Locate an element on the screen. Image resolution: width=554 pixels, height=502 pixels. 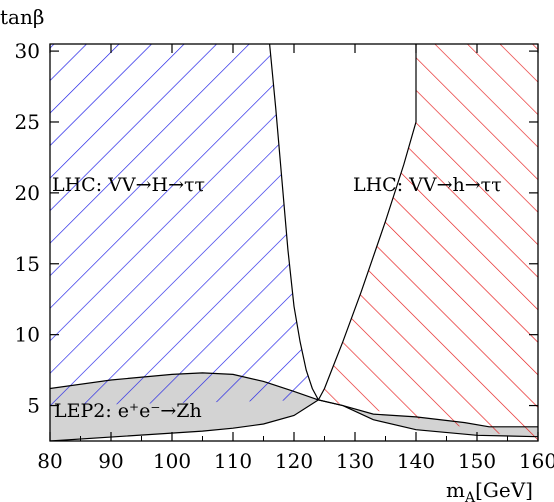
y-tick-label: 30 is located at coordinates (27, 51).